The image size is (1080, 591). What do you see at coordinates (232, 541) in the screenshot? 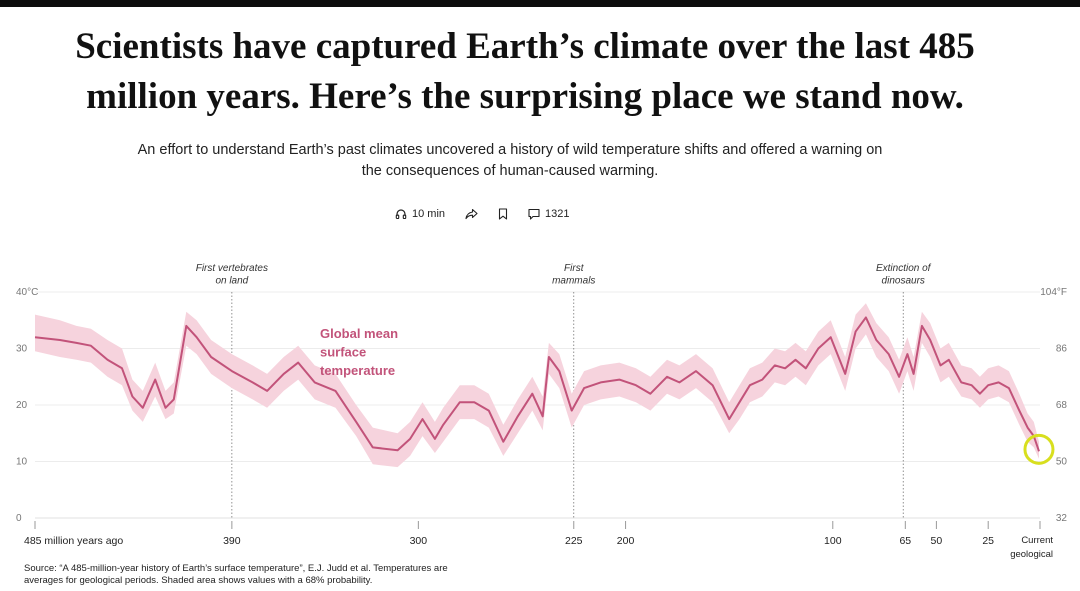
I see `x-tick-label: 390` at bounding box center [232, 541].